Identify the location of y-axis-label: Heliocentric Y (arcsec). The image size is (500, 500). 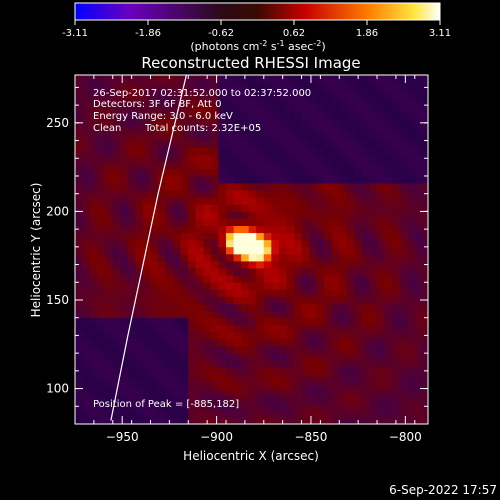
(36, 250).